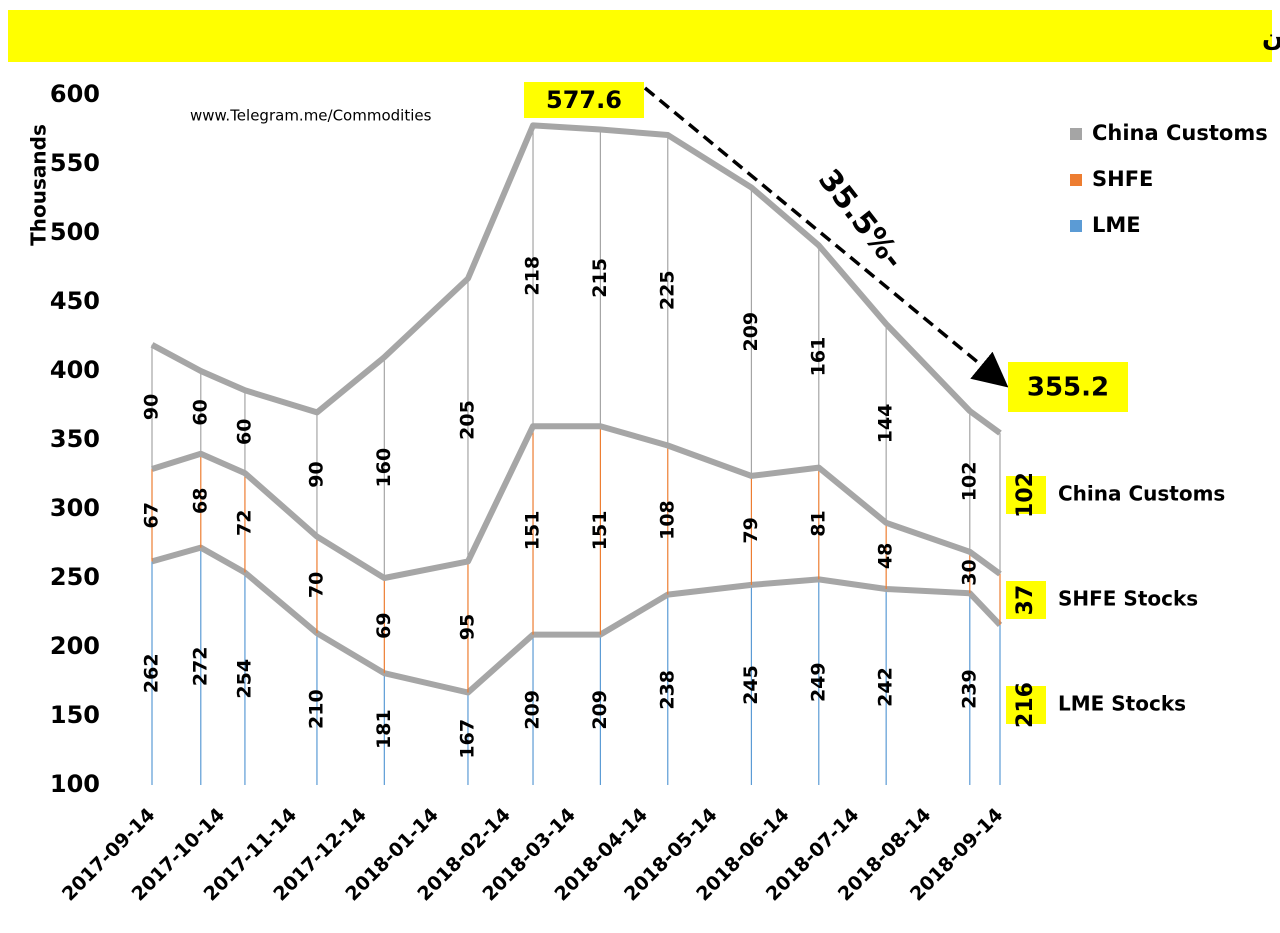  I want to click on y-tick-label: 450, so click(75, 301).